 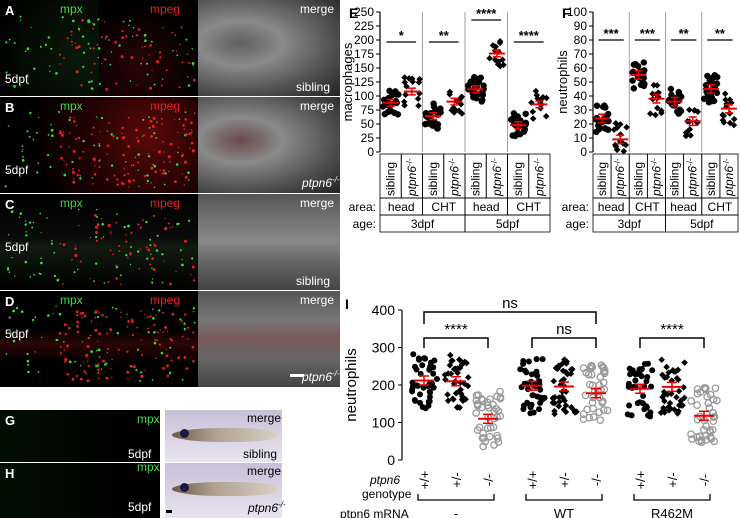 What do you see at coordinates (384, 385) in the screenshot?
I see `y-tick-label: 200` at bounding box center [384, 385].